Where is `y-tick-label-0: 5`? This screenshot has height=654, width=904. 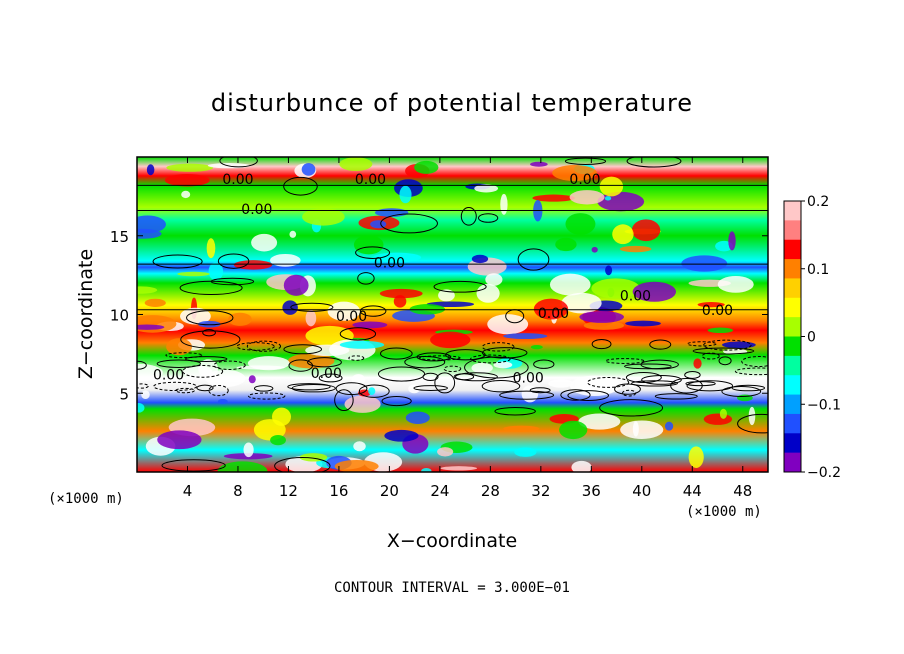 y-tick-label-0: 5 is located at coordinates (124, 394).